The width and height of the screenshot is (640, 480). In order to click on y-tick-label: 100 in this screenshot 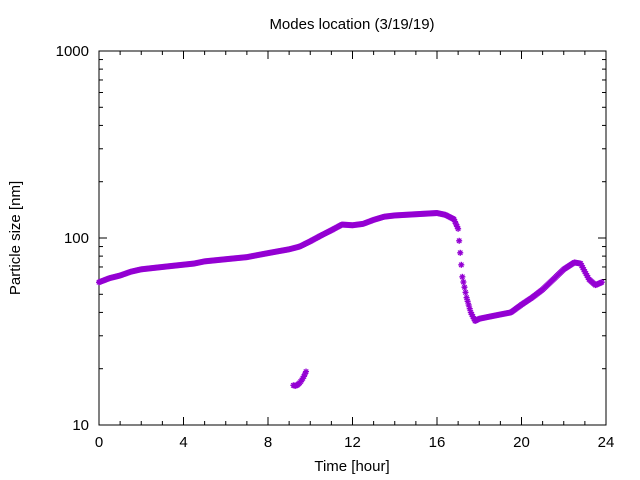, I will do `click(76, 238)`.